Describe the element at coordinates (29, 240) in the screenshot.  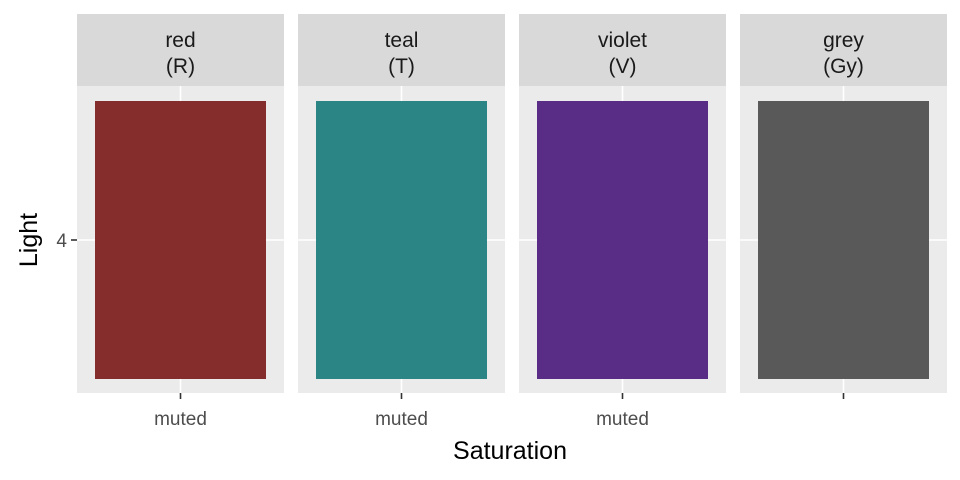
I see `y-axis-title: Light` at that location.